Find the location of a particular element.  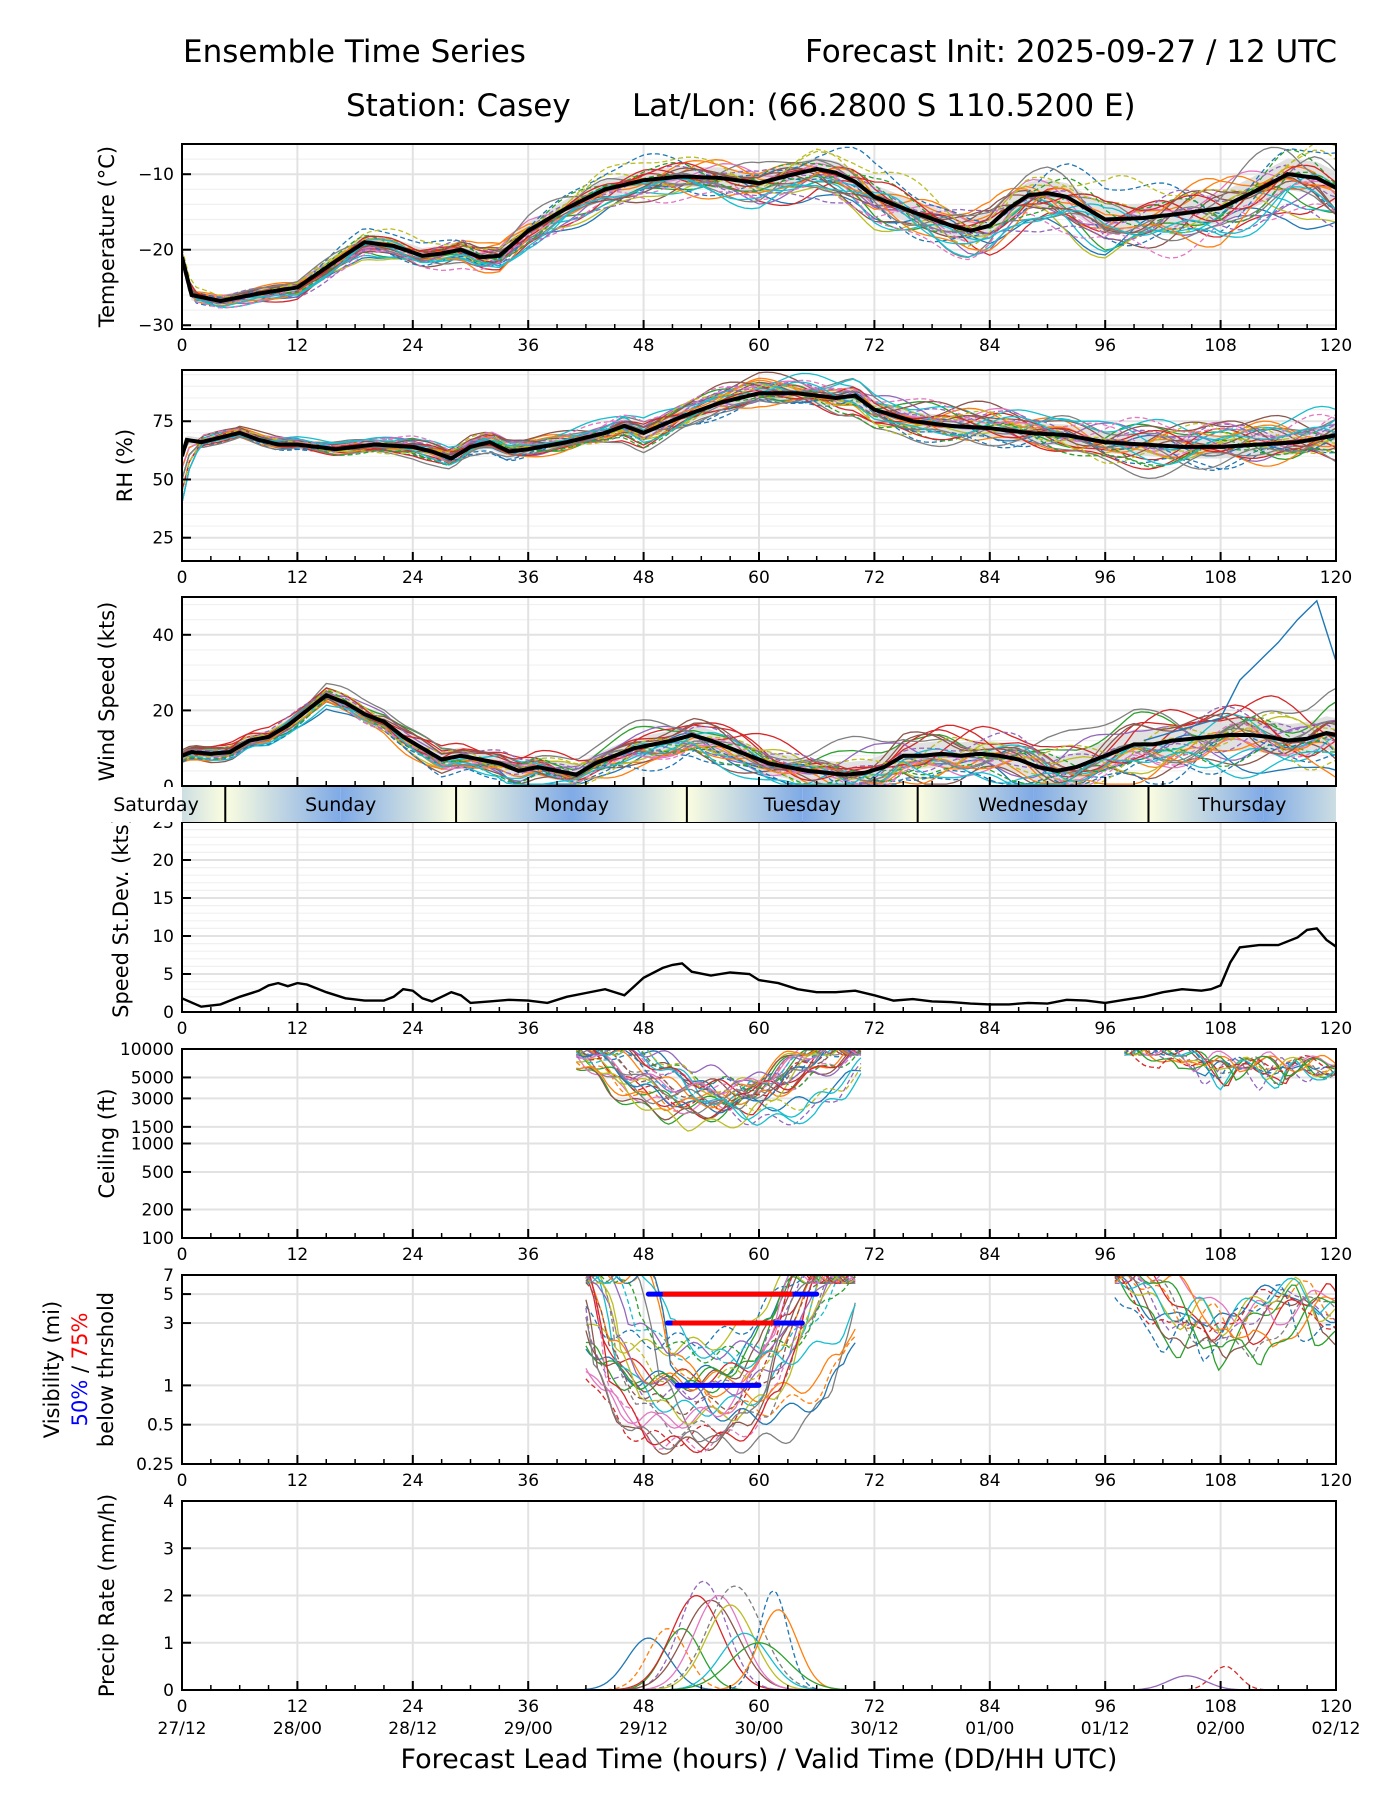

x-tick-valid-label: 29/12 is located at coordinates (643, 1729).